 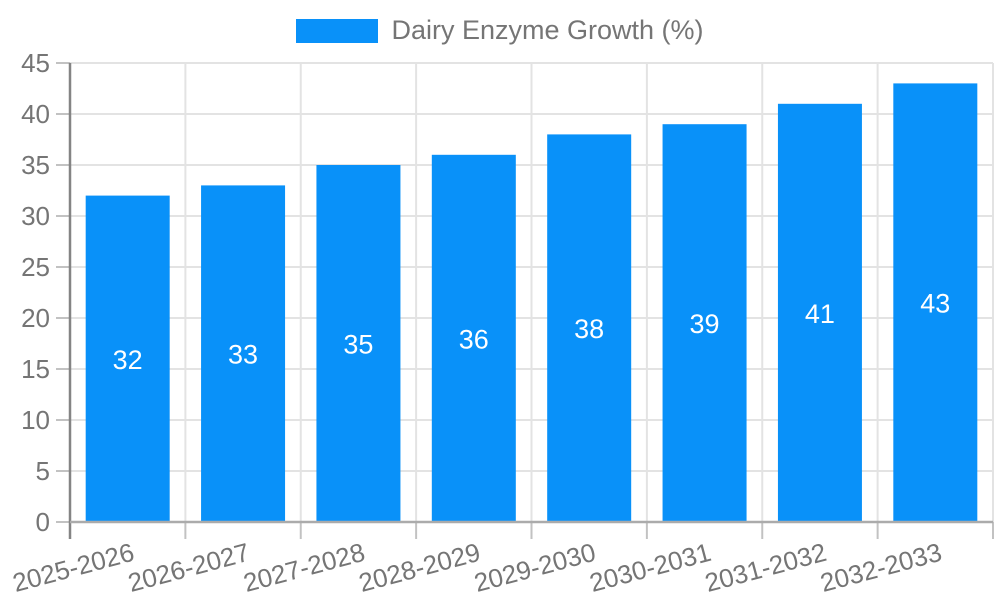 I want to click on y-axis-tick-label: 35, so click(x=35, y=165).